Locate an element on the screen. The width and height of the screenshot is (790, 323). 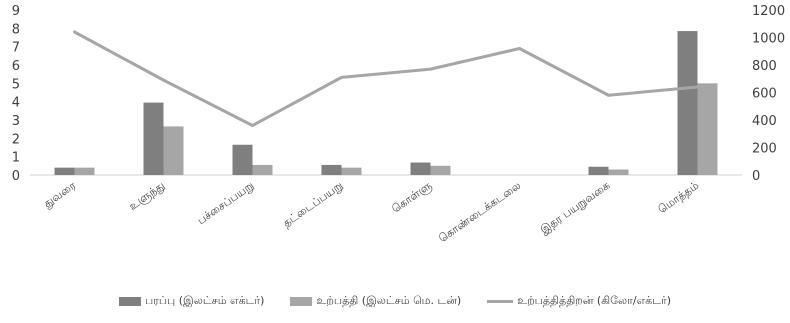
legend-label: உற்பத்தி (இலட்சம் மெ. டன்) is located at coordinates (389, 300).